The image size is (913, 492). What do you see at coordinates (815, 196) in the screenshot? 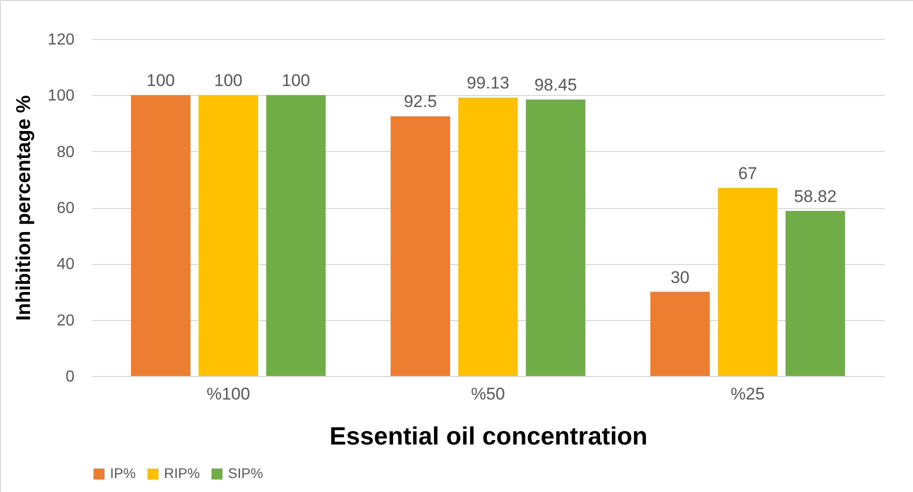
I see `data-label: 58.82` at bounding box center [815, 196].